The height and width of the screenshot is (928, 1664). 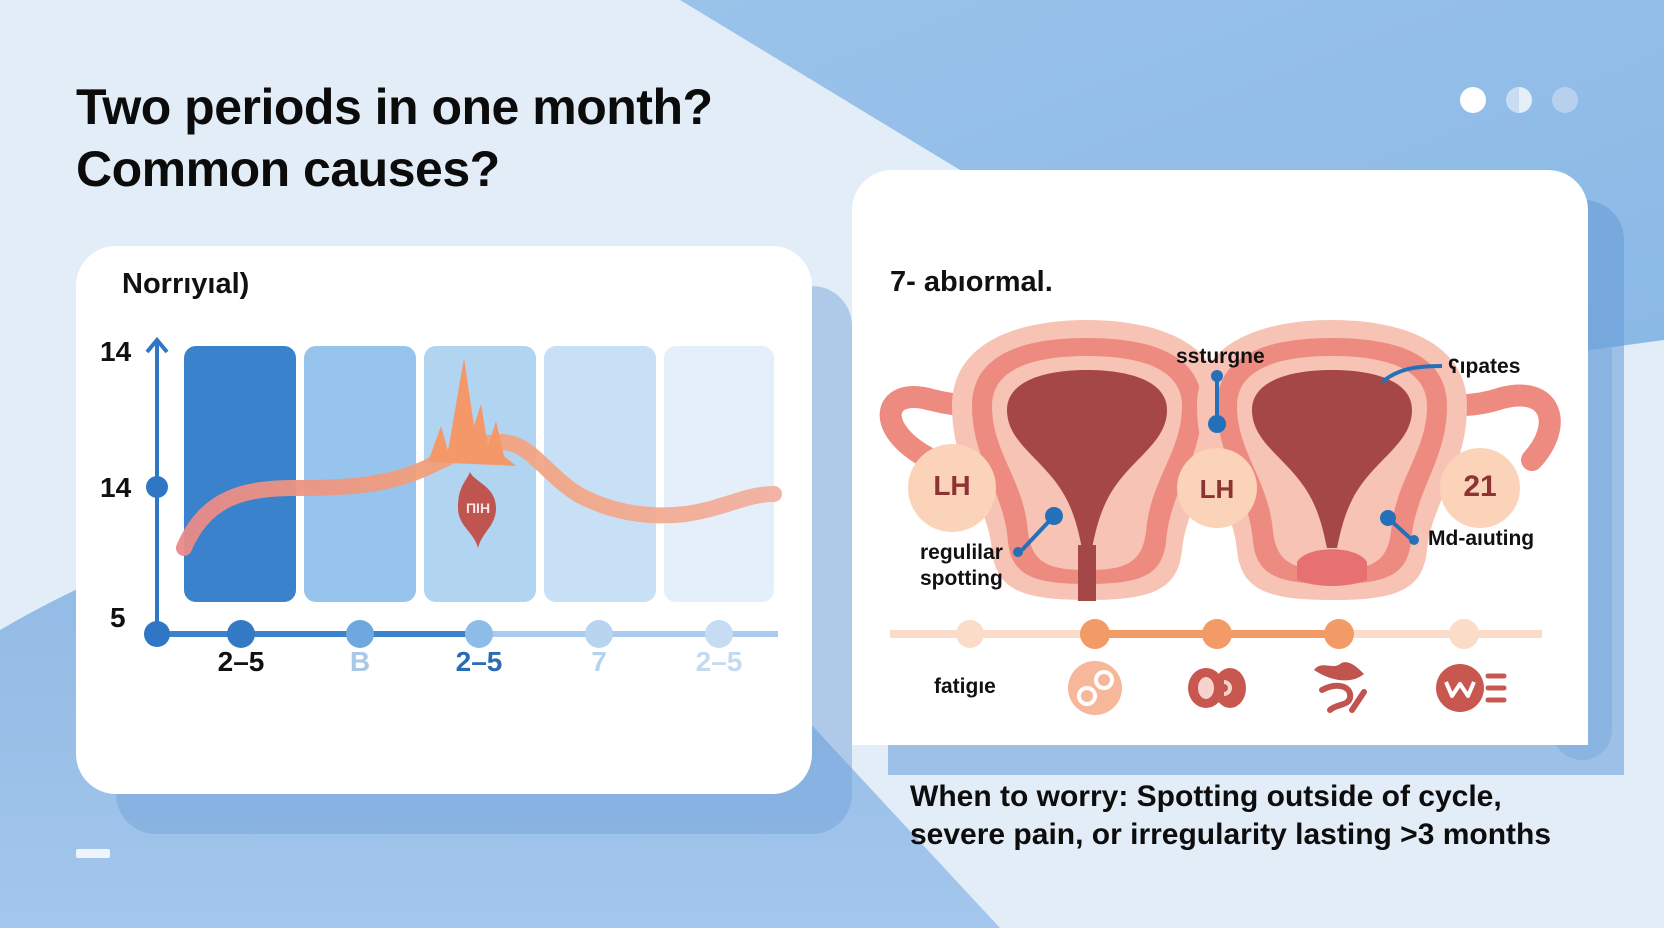 What do you see at coordinates (599, 661) in the screenshot?
I see `x-tick-4: 7` at bounding box center [599, 661].